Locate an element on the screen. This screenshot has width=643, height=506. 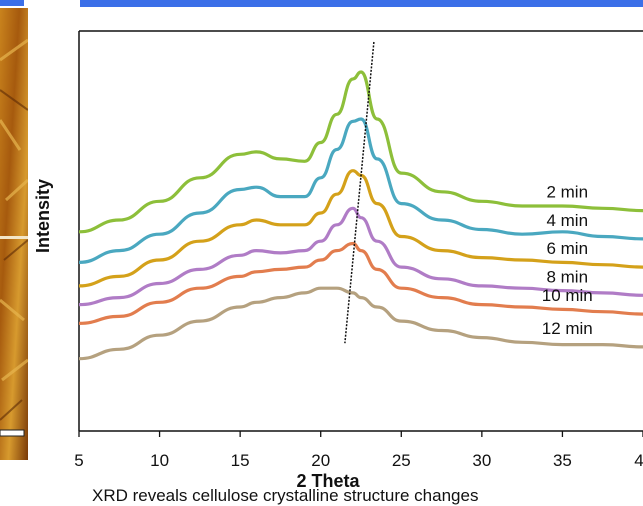
series-label: 4 min is located at coordinates (567, 220).